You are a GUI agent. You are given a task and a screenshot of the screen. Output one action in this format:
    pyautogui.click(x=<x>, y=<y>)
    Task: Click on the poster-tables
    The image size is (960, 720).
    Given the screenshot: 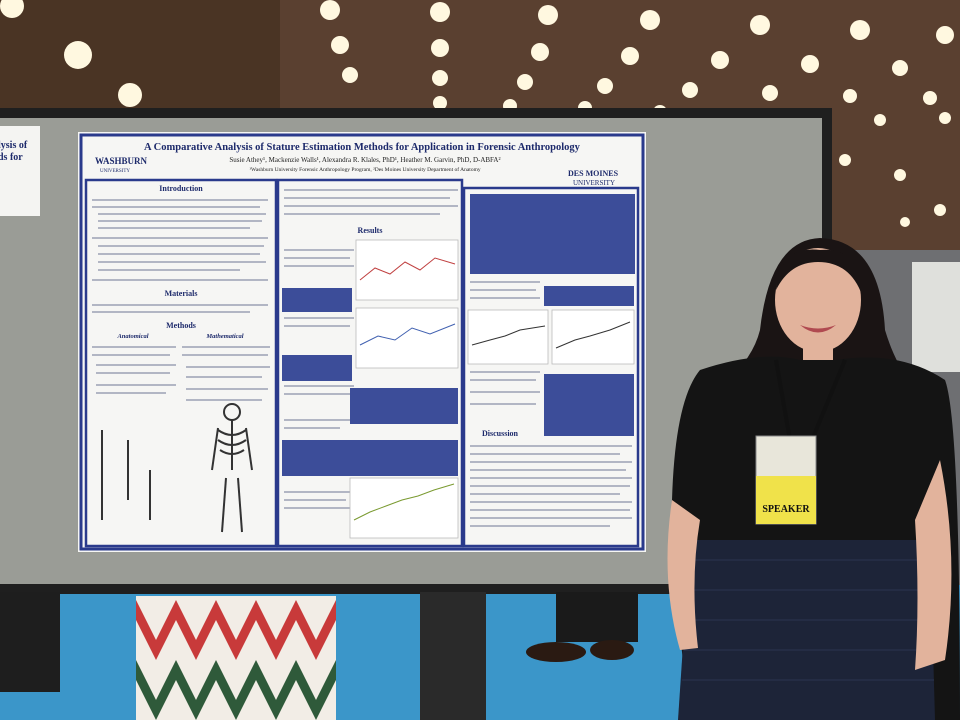 What is the action you would take?
    pyautogui.click(x=458, y=335)
    